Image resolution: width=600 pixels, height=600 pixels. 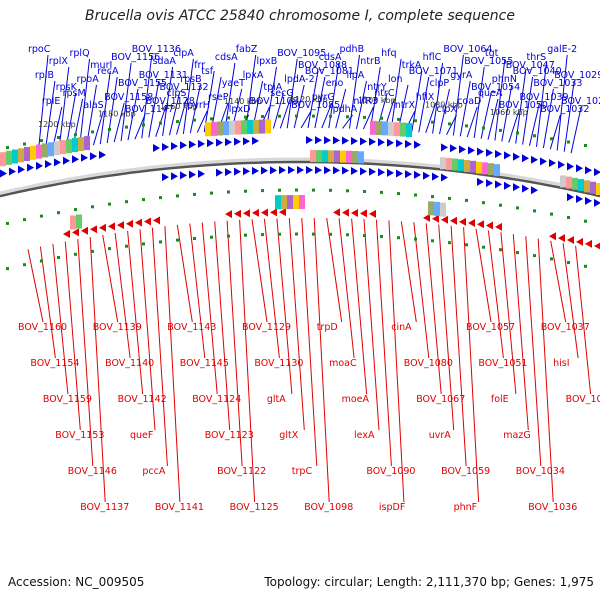 I want to click on gene-label: BOV_1158, so click(x=128, y=97).